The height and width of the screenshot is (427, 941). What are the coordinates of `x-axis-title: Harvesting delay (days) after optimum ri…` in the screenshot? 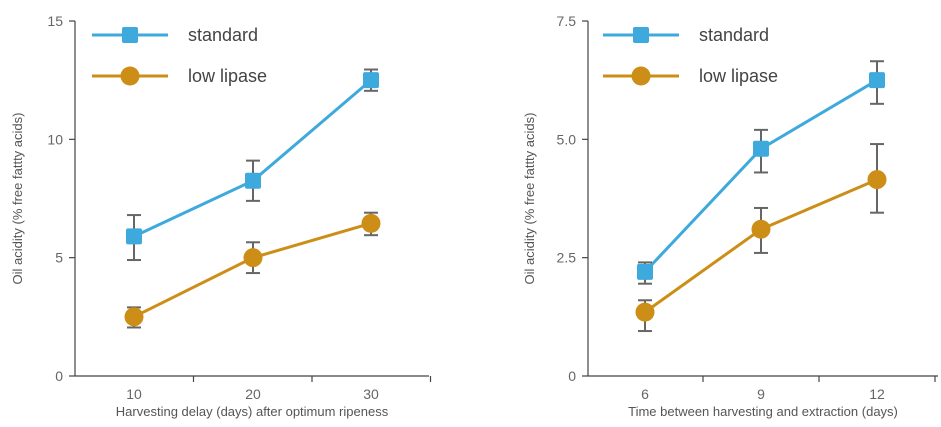 It's located at (252, 411).